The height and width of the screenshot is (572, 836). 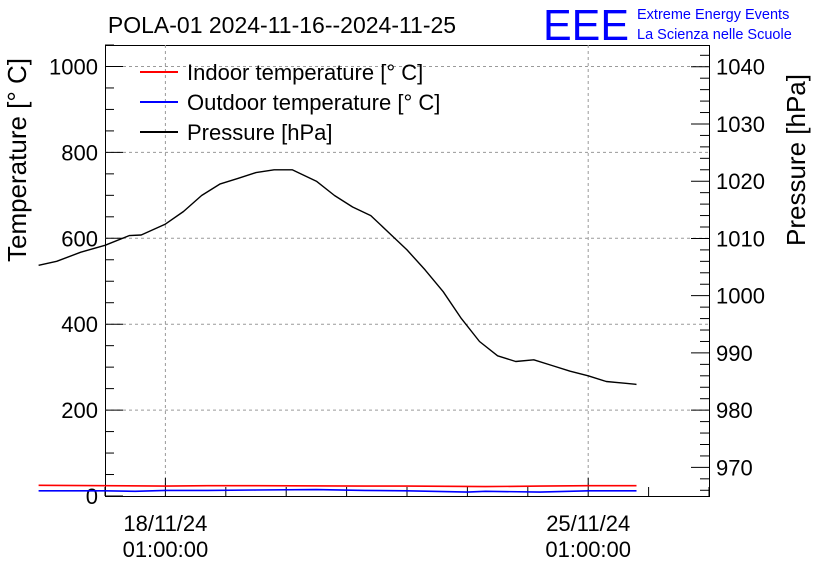 I want to click on series-line-indoor, so click(x=337, y=486).